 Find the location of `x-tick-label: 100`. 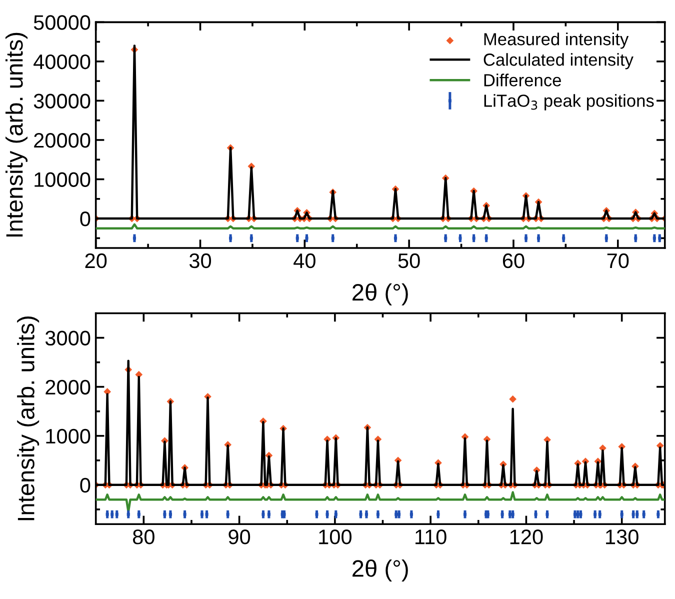

x-tick-label: 100 is located at coordinates (335, 537).